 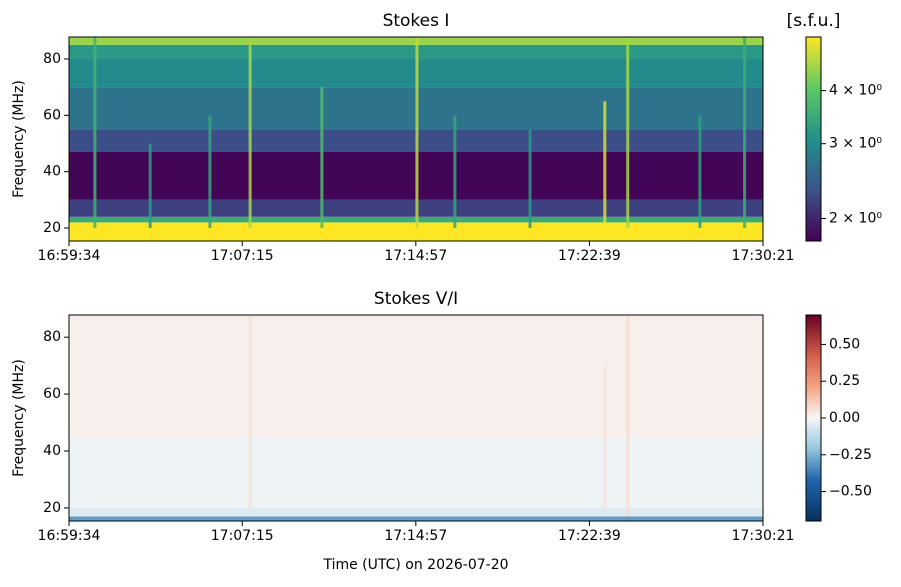 I want to click on colorbar-tick-label: −0.25, so click(x=850, y=455).